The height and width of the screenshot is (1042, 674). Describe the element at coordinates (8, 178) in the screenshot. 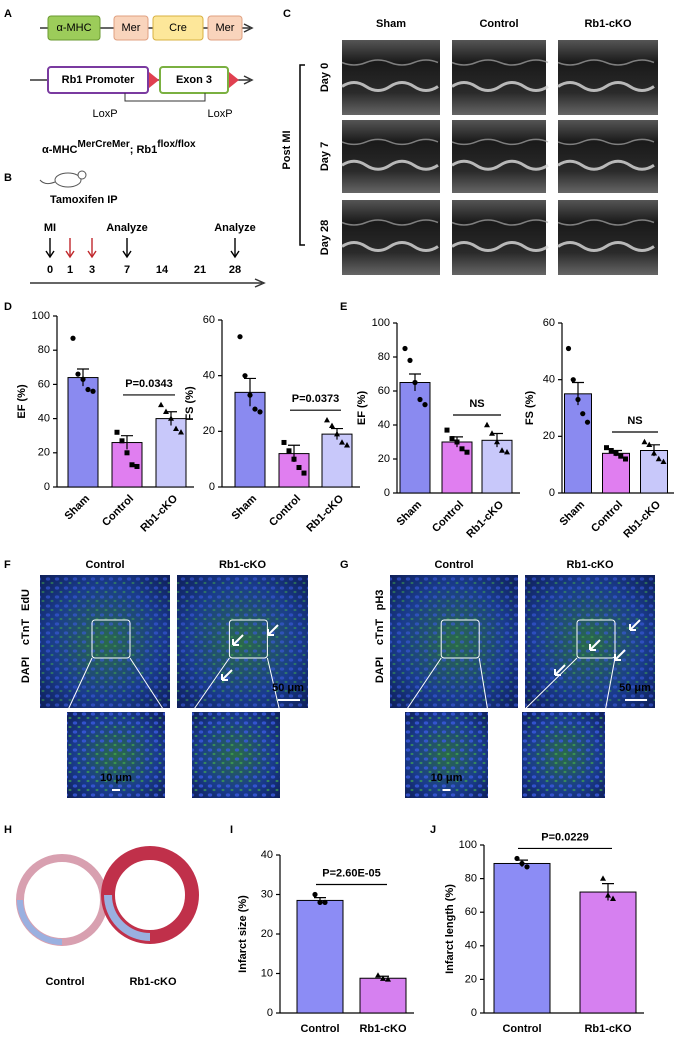

I see `panel-letter: B` at that location.